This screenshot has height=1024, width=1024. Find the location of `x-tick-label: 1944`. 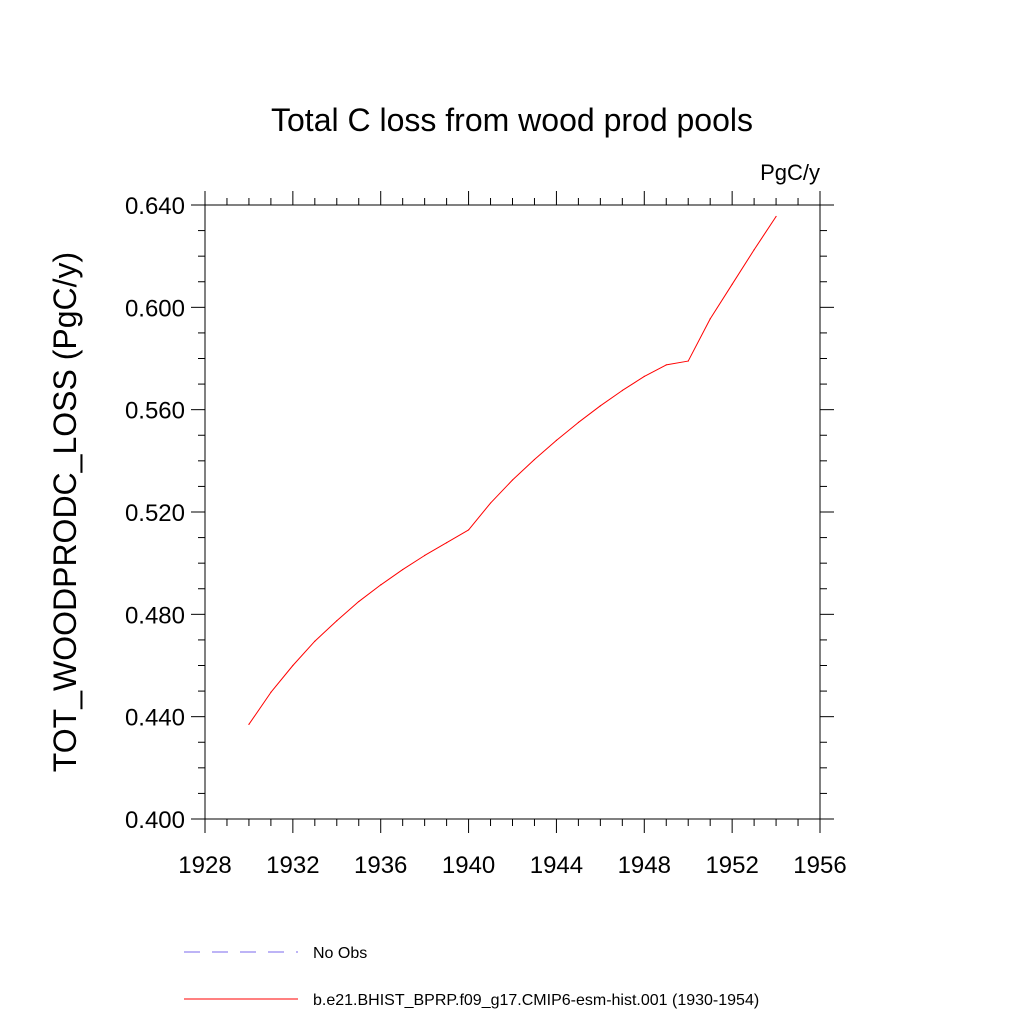

x-tick-label: 1944 is located at coordinates (556, 865).